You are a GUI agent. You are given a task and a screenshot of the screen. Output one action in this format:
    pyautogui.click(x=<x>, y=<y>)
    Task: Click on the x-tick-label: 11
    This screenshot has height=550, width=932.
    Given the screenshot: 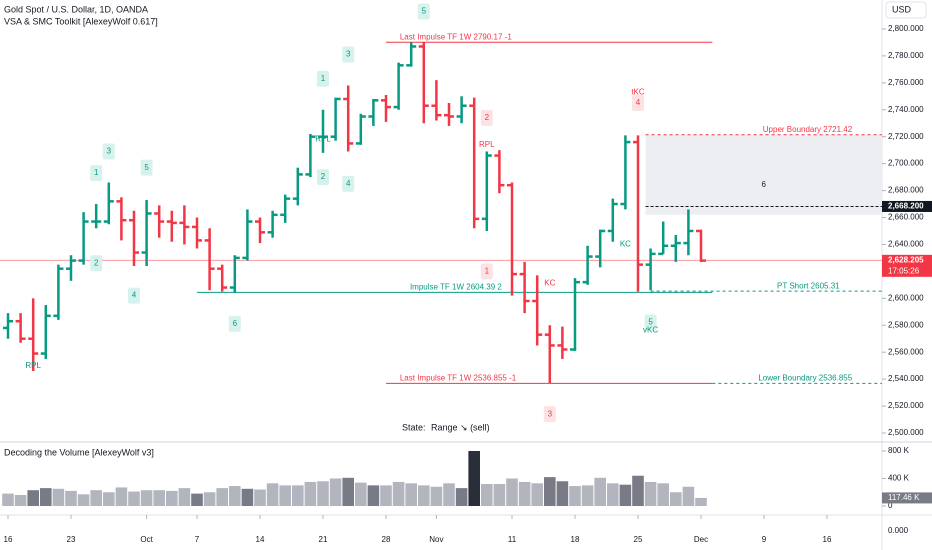 What is the action you would take?
    pyautogui.click(x=512, y=539)
    